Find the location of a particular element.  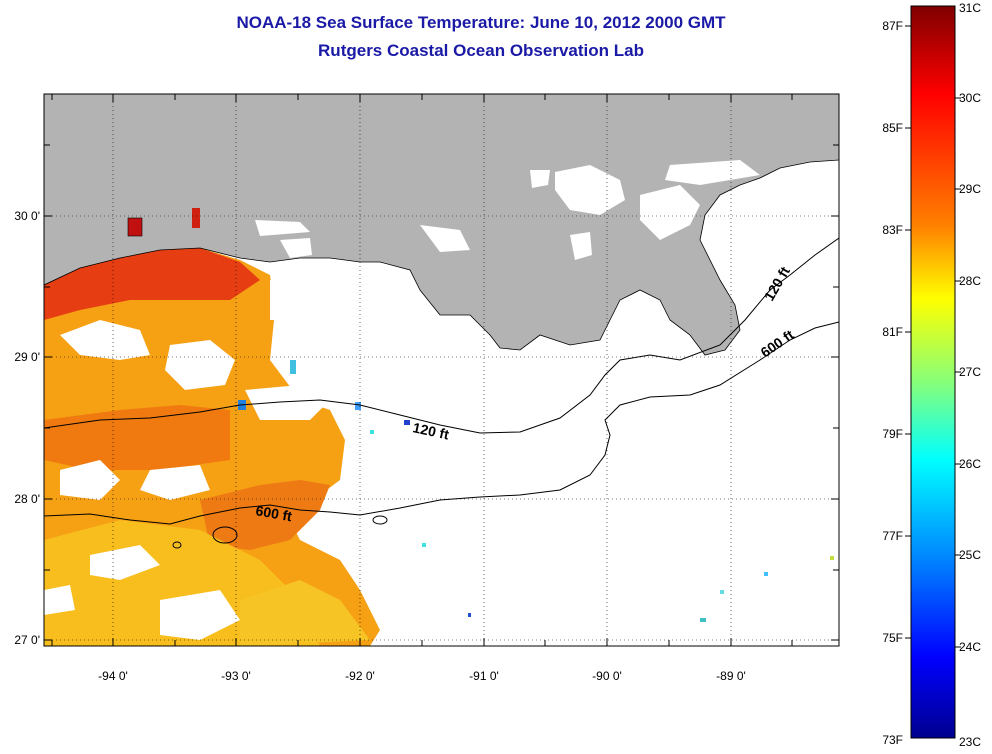

lat-label: 30 0' is located at coordinates (27, 216).